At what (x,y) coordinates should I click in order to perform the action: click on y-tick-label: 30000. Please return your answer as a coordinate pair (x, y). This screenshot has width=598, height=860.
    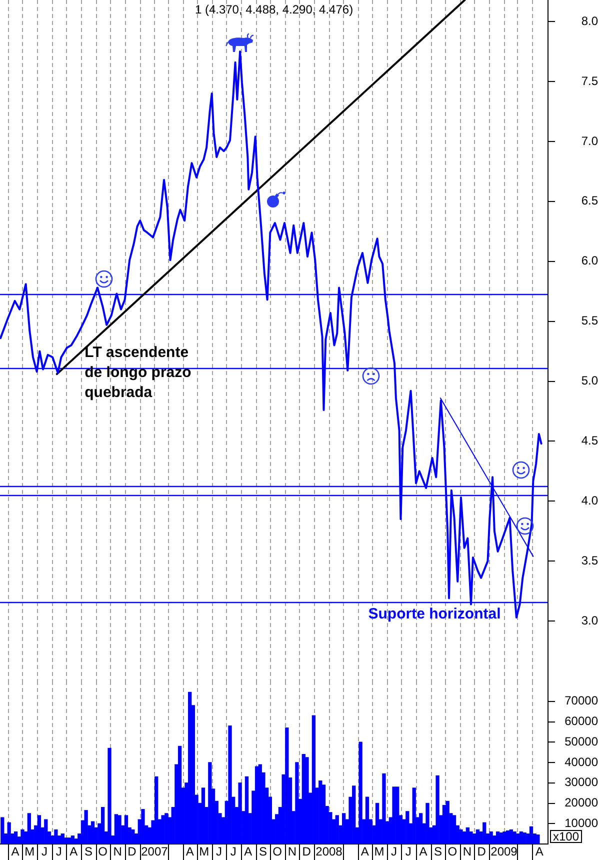
    Looking at the image, I should click on (581, 782).